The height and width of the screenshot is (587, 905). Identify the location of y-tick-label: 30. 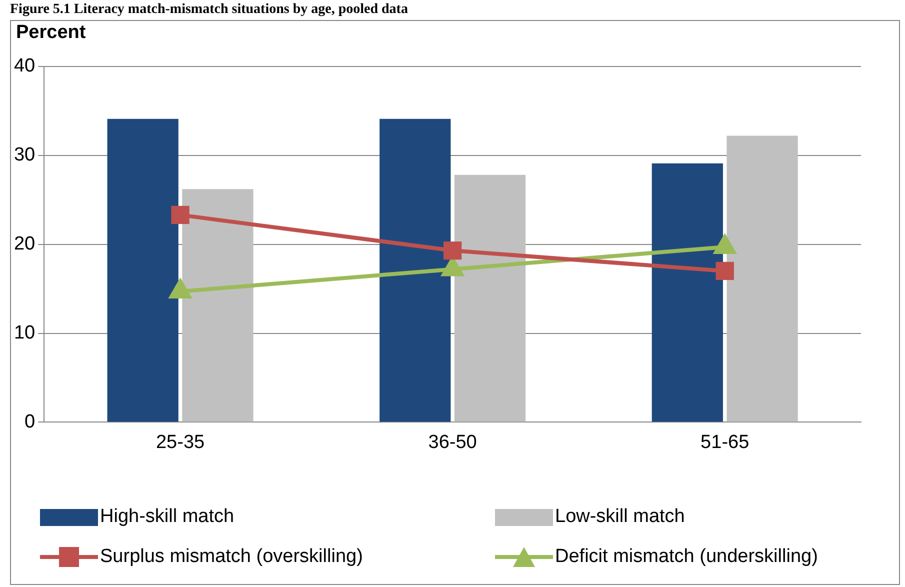
(25, 155).